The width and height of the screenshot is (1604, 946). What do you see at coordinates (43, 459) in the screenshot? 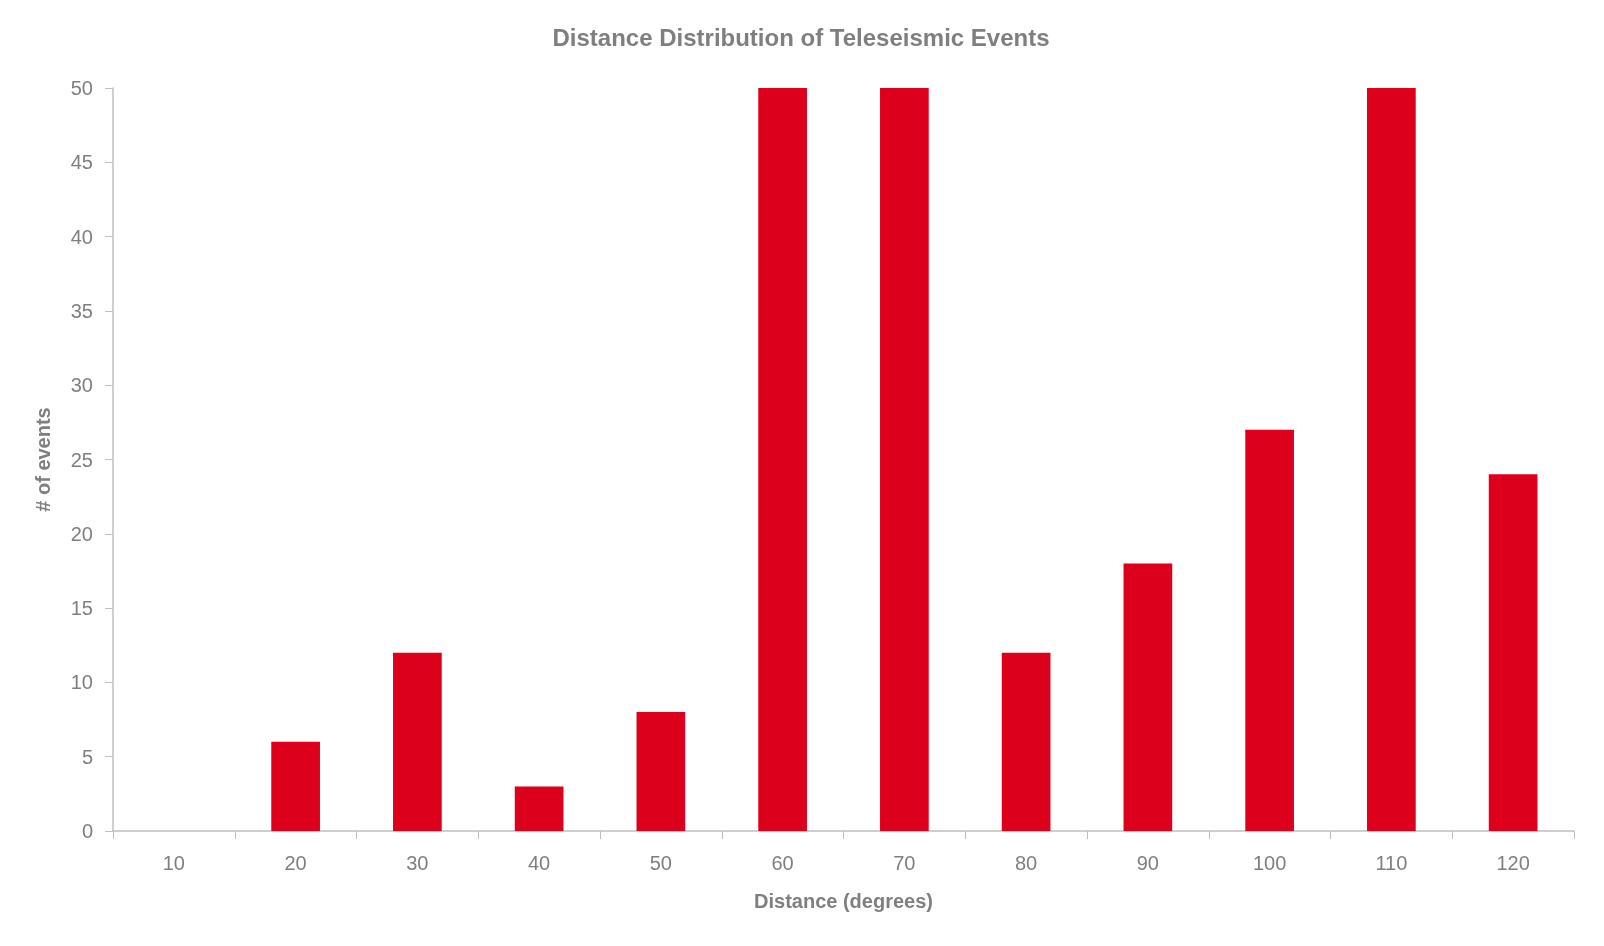
I see `y-axis-title: # of events` at bounding box center [43, 459].